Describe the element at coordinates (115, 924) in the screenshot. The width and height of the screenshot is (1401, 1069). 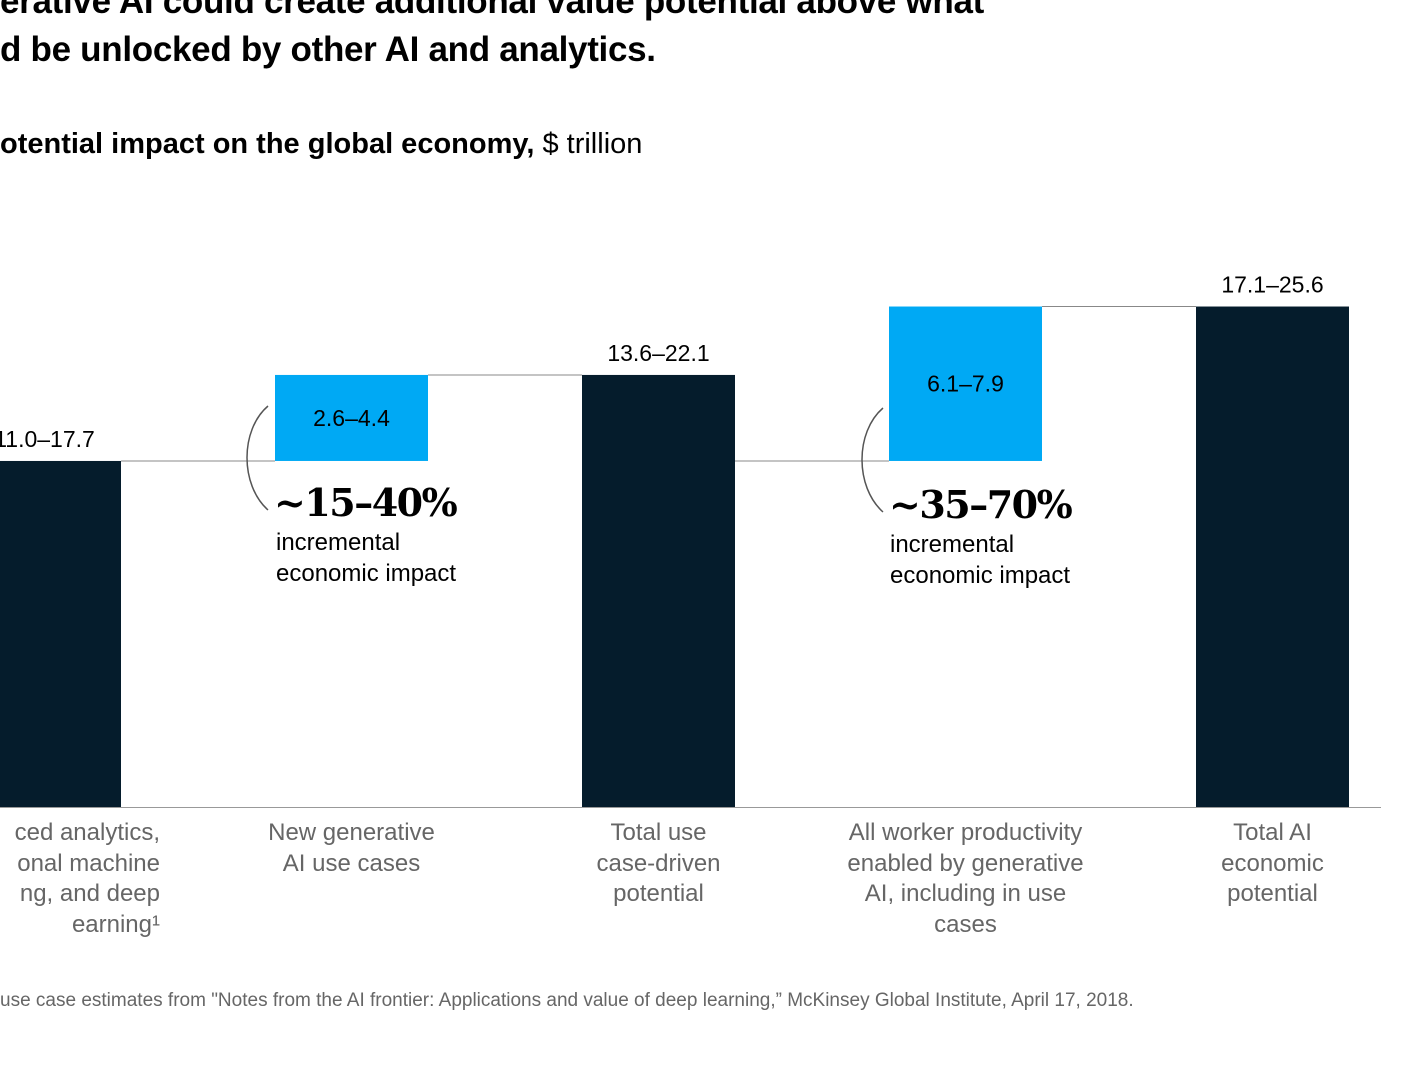
I see `category-label-line: earning¹` at that location.